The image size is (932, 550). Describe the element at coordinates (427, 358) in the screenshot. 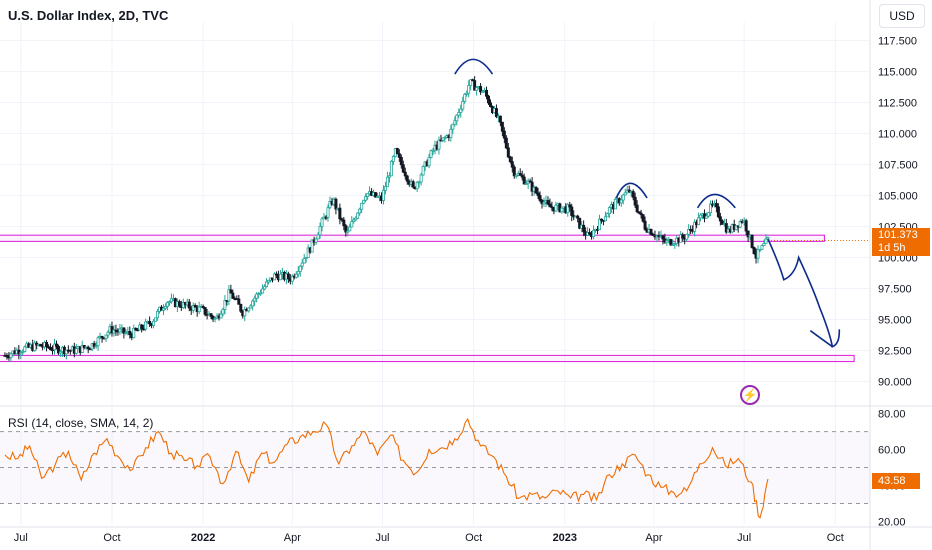

I see `support-zone` at that location.